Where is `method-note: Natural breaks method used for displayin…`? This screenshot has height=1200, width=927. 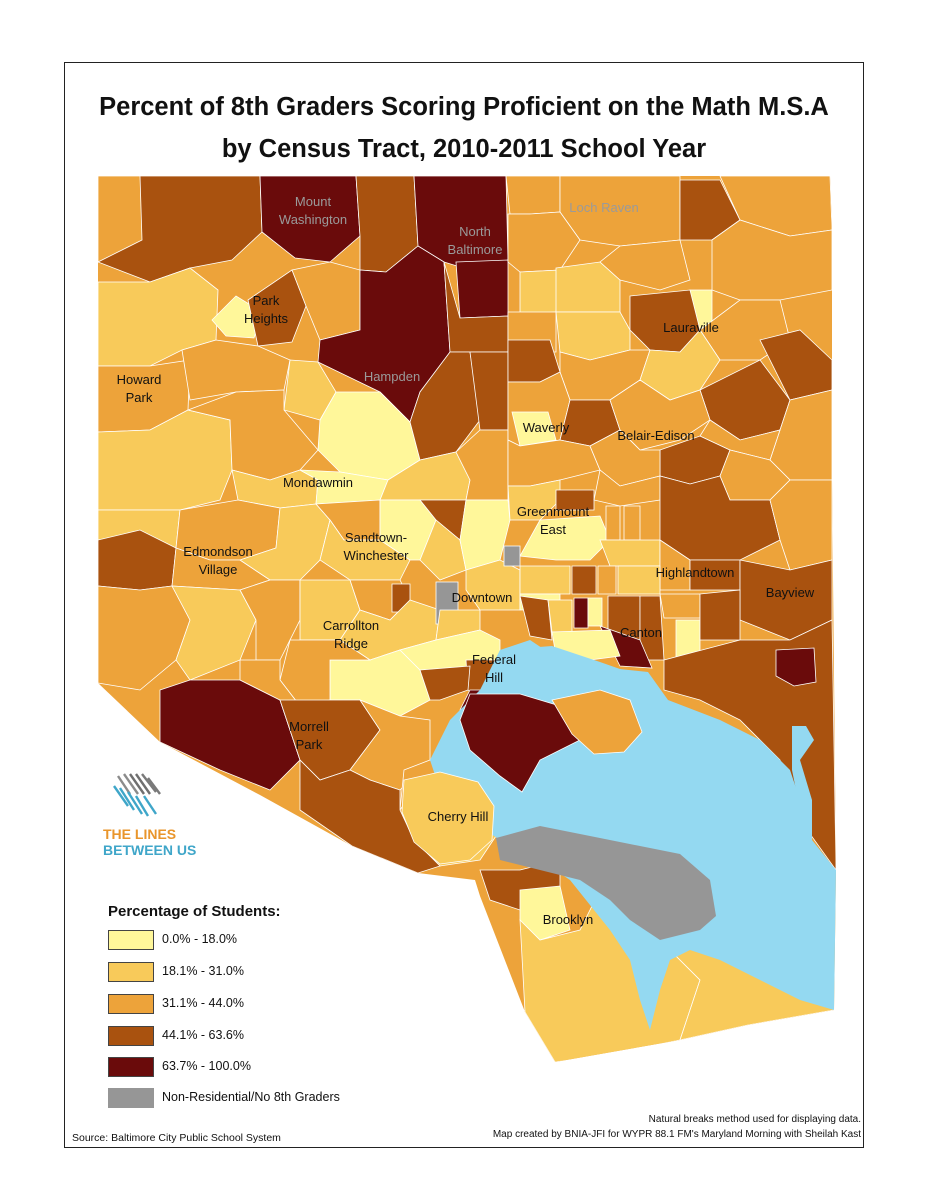 method-note: Natural breaks method used for displayin… is located at coordinates (754, 1119).